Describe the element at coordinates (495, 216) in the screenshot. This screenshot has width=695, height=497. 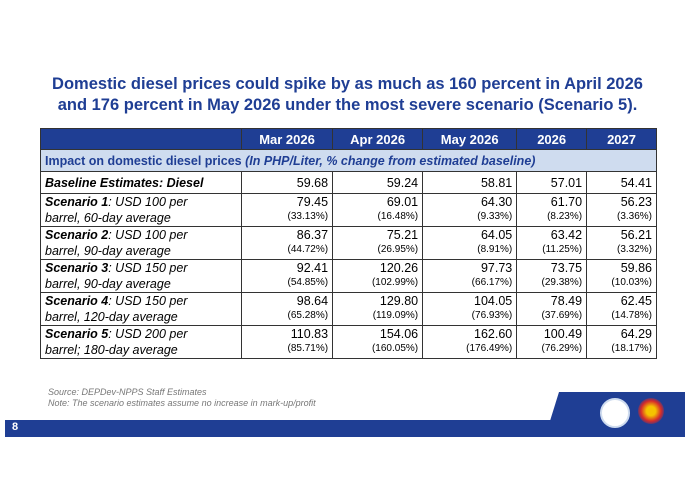
I see `percent-change: (9.33%)` at that location.